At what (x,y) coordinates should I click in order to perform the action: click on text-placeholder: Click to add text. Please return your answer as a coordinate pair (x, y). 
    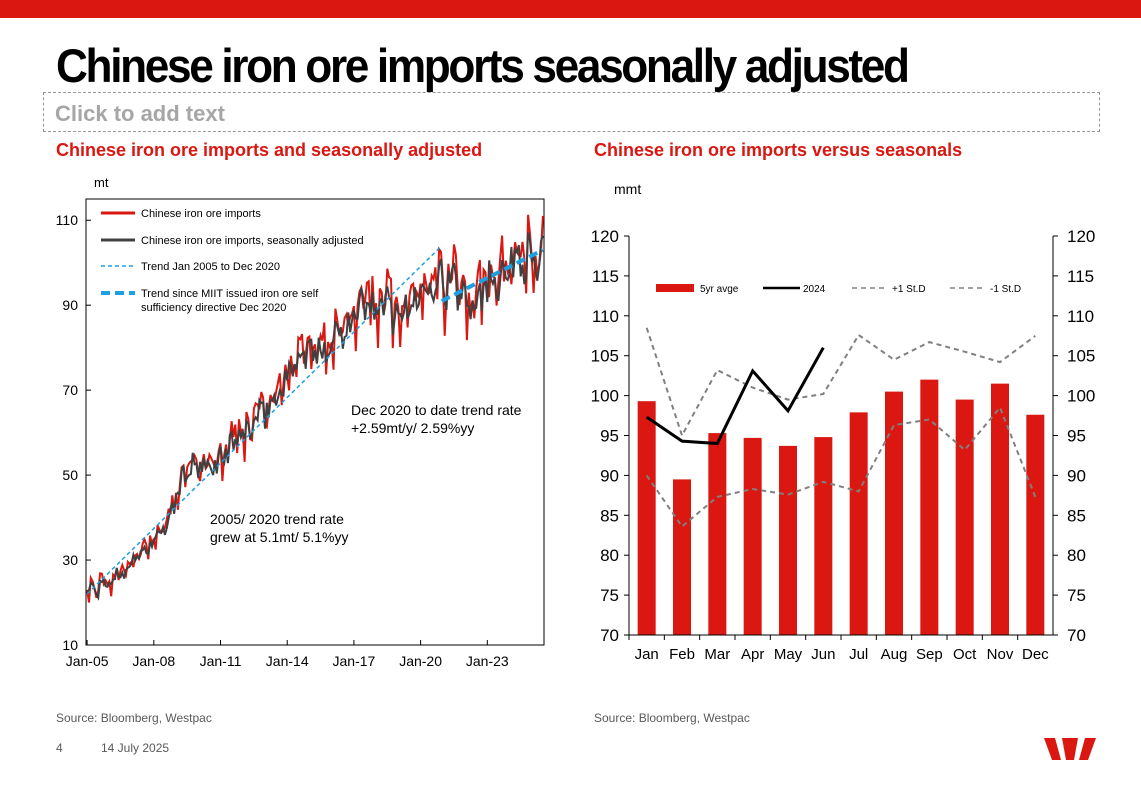
    Looking at the image, I should click on (571, 112).